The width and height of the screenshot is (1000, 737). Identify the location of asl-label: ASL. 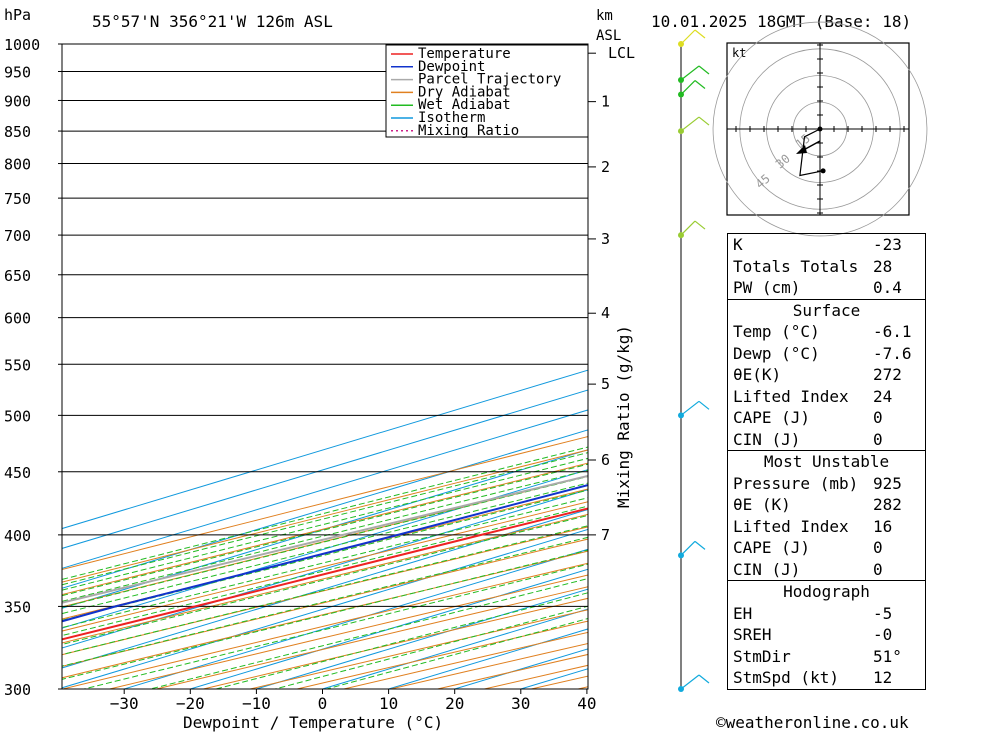
(608, 36).